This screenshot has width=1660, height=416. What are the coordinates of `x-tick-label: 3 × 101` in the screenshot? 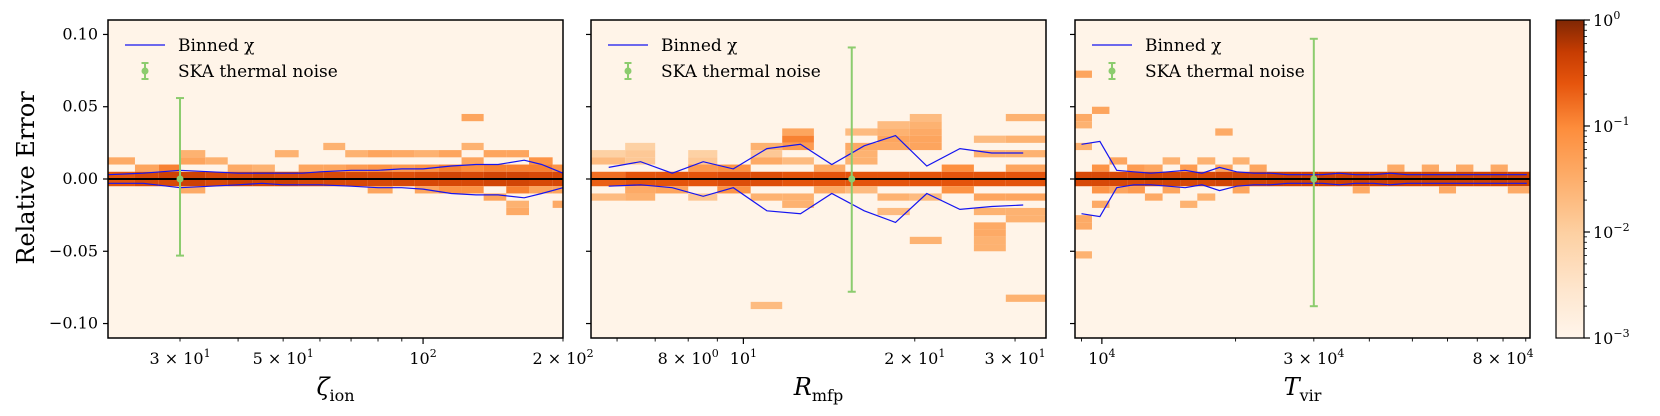 It's located at (179, 357).